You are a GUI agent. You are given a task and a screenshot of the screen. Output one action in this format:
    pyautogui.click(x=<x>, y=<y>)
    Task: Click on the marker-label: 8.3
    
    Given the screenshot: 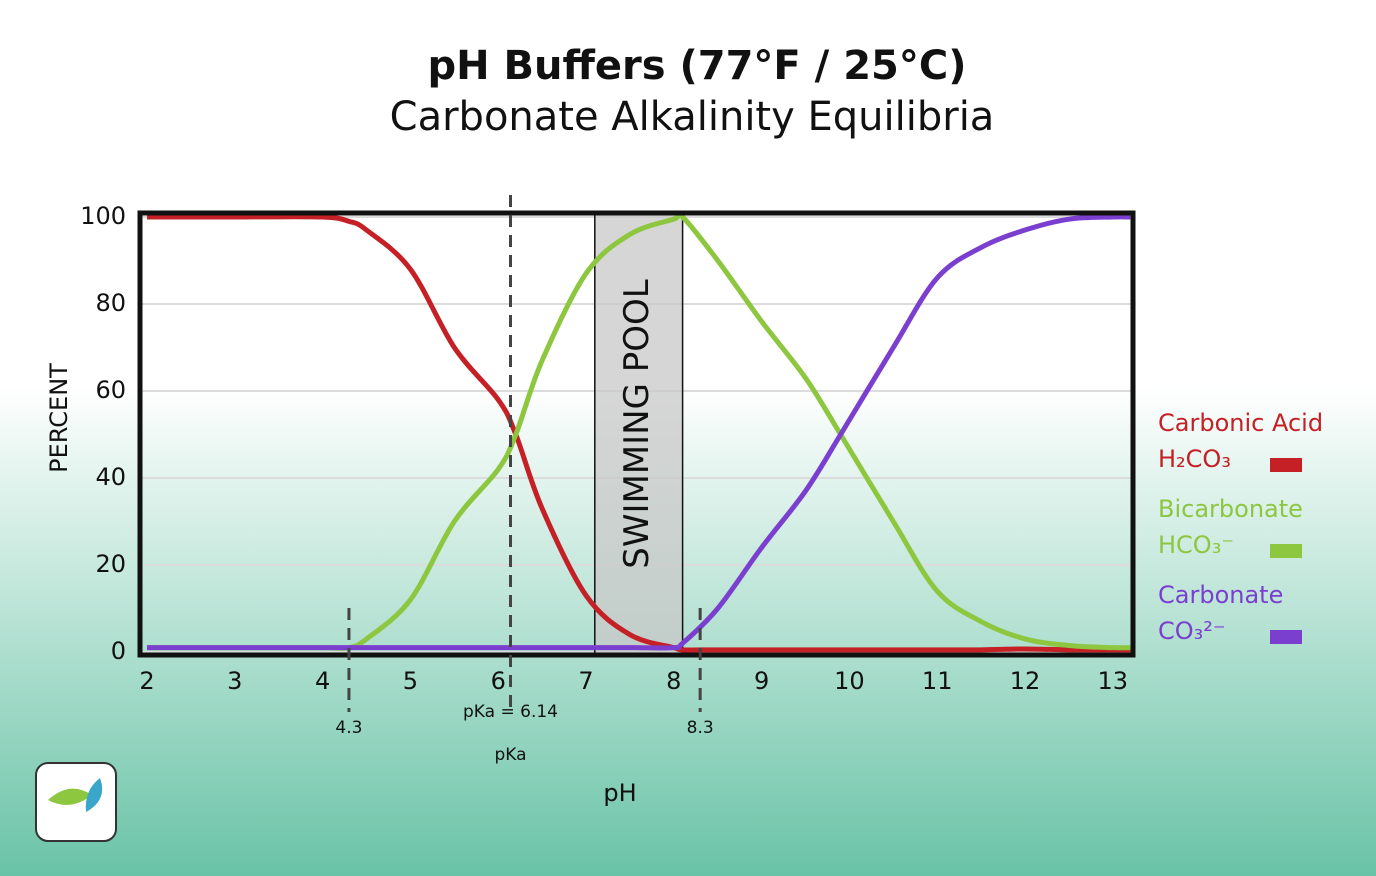 What is the action you would take?
    pyautogui.click(x=700, y=728)
    